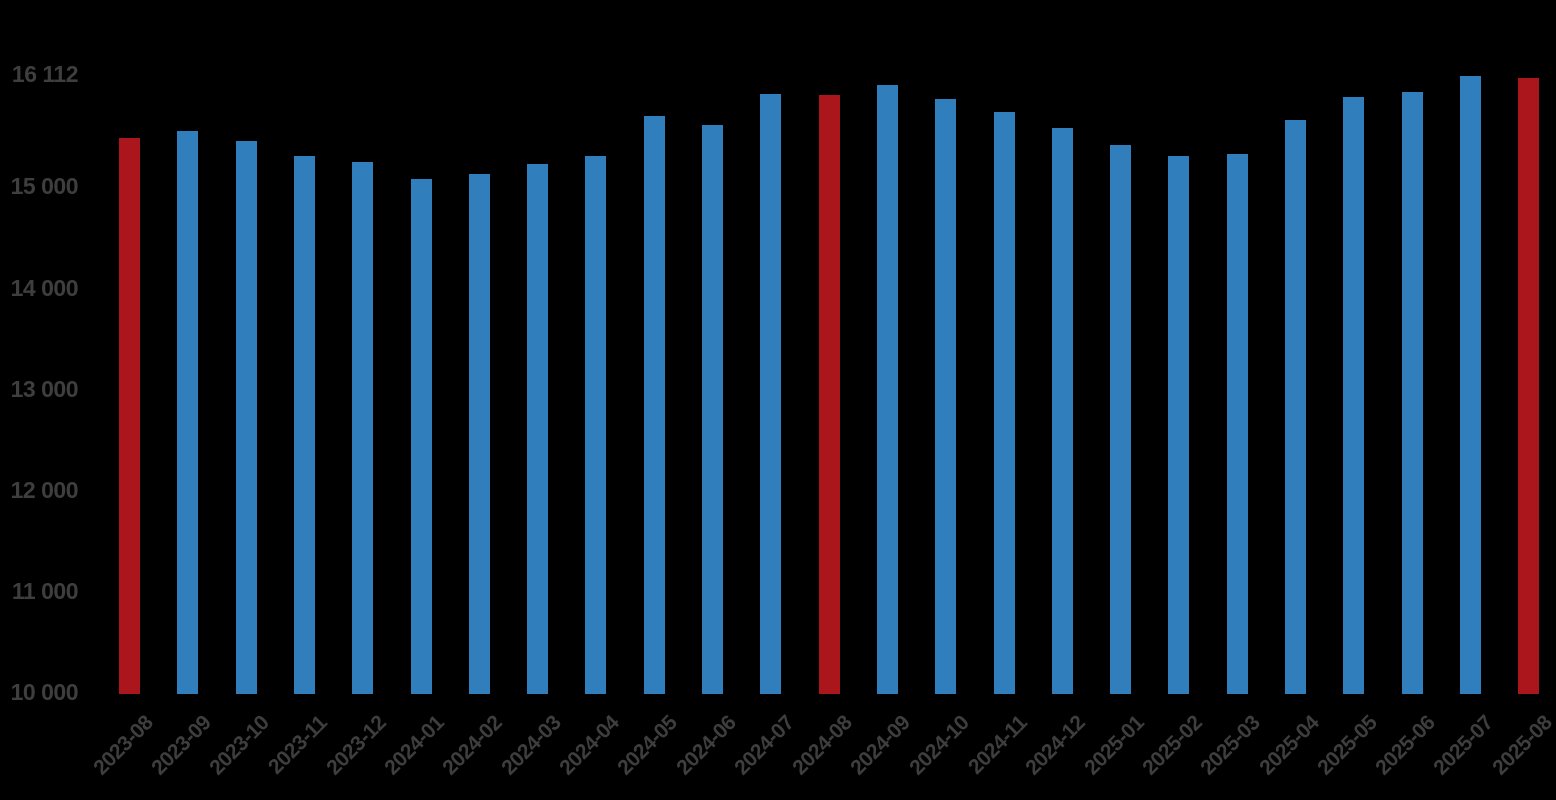 The width and height of the screenshot is (1556, 800). I want to click on y-axis-tick-label: 12 000, so click(44, 489).